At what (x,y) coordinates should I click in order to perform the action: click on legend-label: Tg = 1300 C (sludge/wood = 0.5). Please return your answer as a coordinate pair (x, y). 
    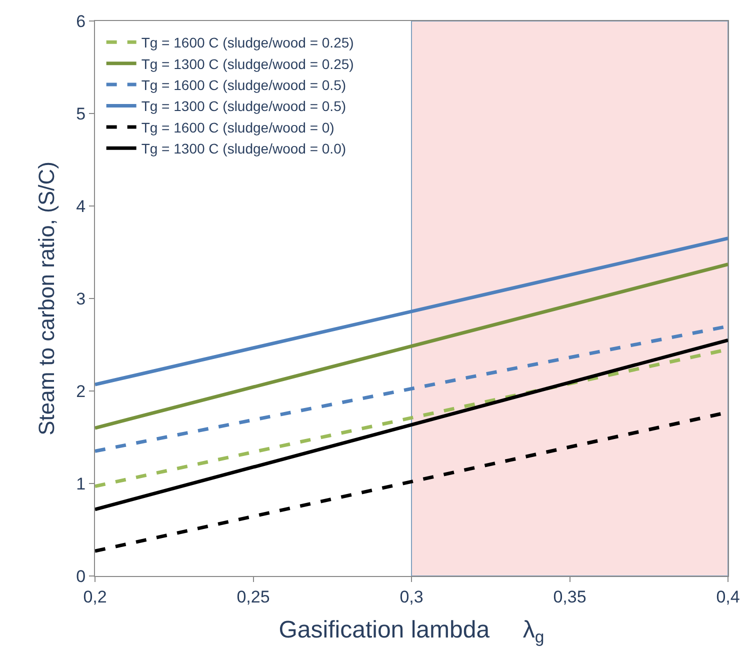
    Looking at the image, I should click on (243, 106).